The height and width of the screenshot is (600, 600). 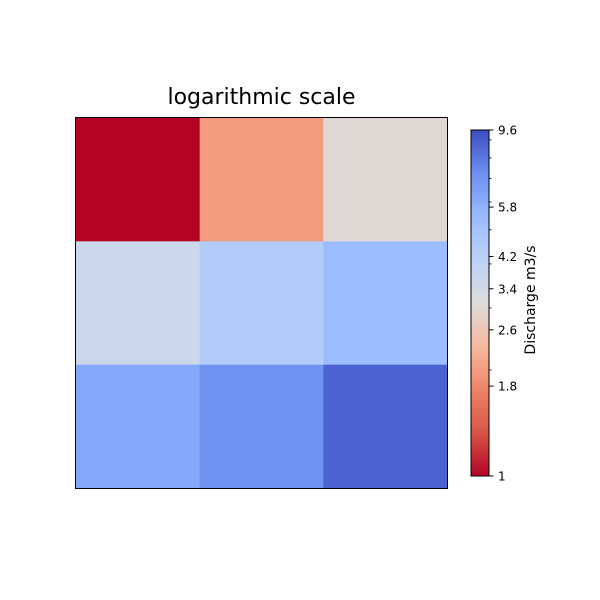 I want to click on colorbar-label: Discharge m3/s, so click(x=531, y=300).